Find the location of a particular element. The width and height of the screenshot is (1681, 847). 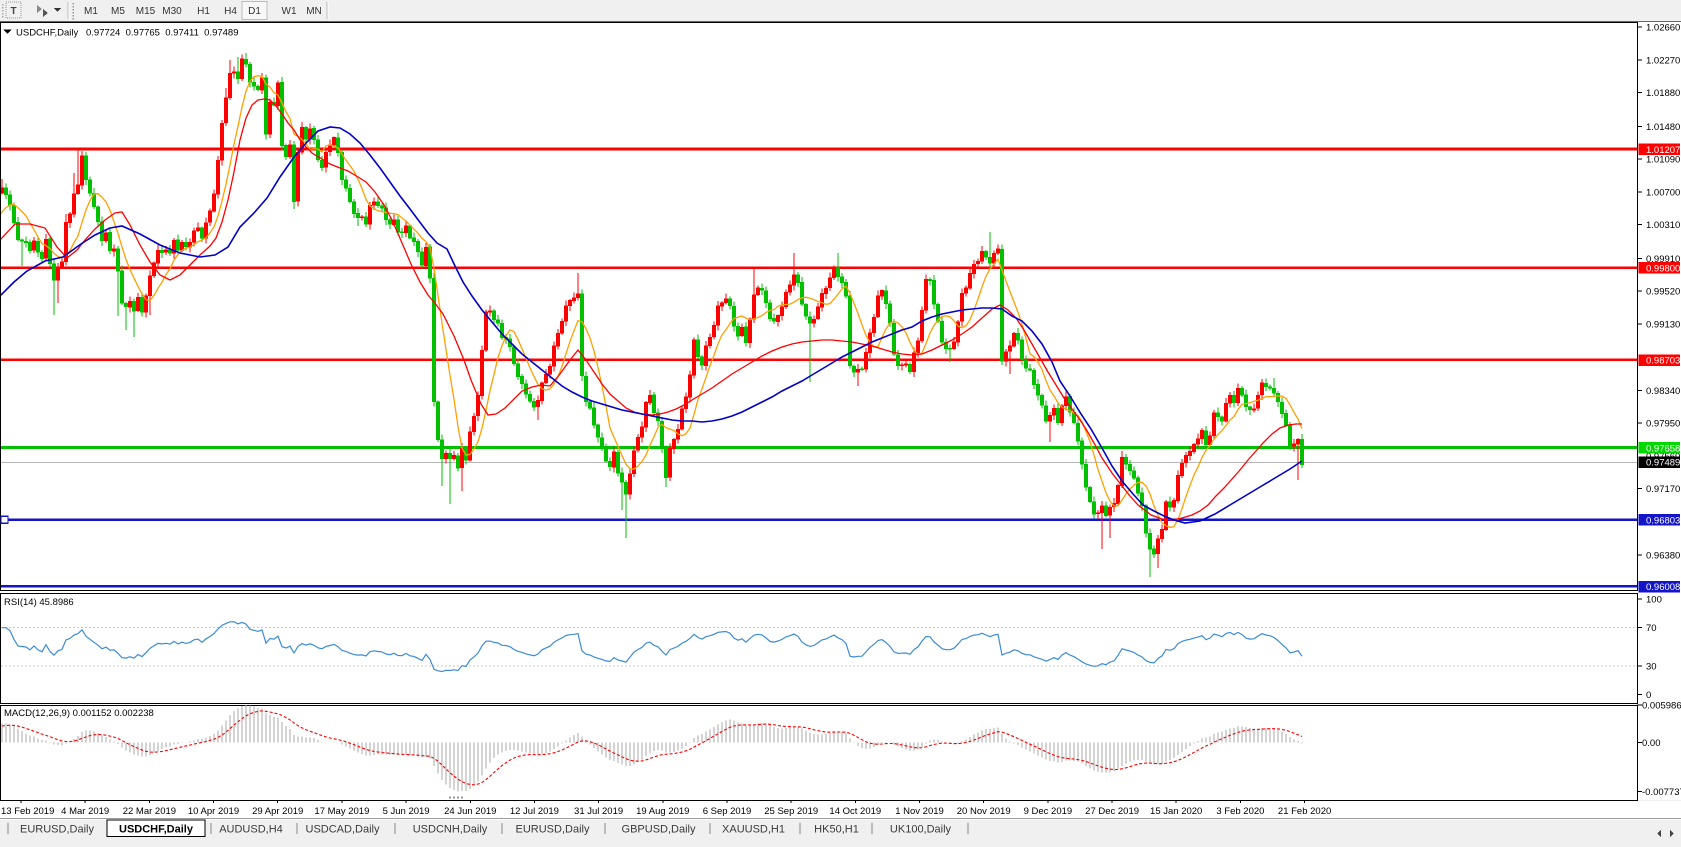

svg-text: 0.96803 is located at coordinates (1663, 520).